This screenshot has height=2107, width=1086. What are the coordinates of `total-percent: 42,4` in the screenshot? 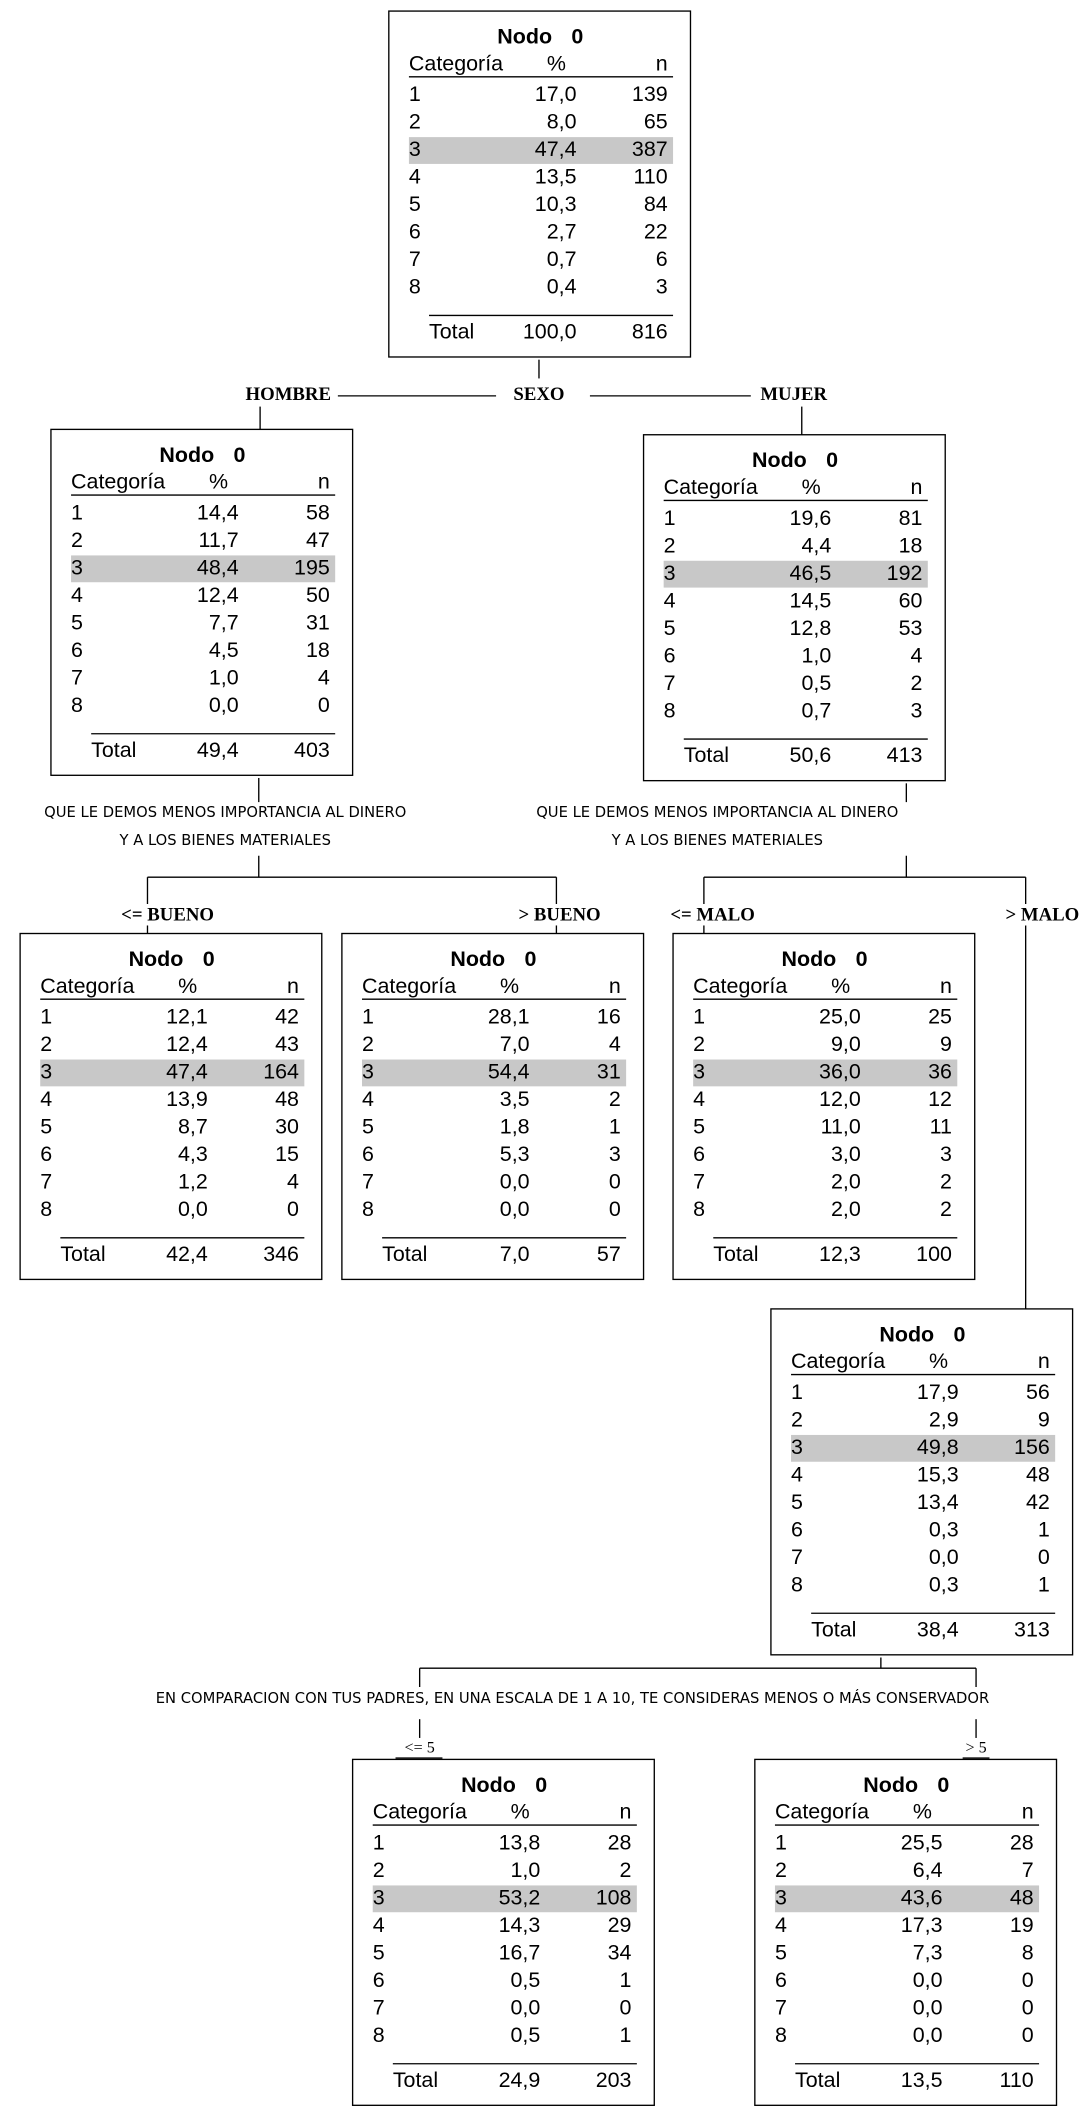 It's located at (187, 1254).